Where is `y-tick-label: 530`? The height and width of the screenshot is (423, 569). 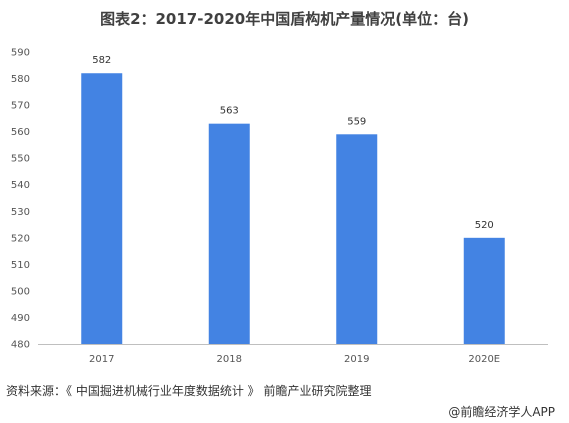
y-tick-label: 530 is located at coordinates (20, 212).